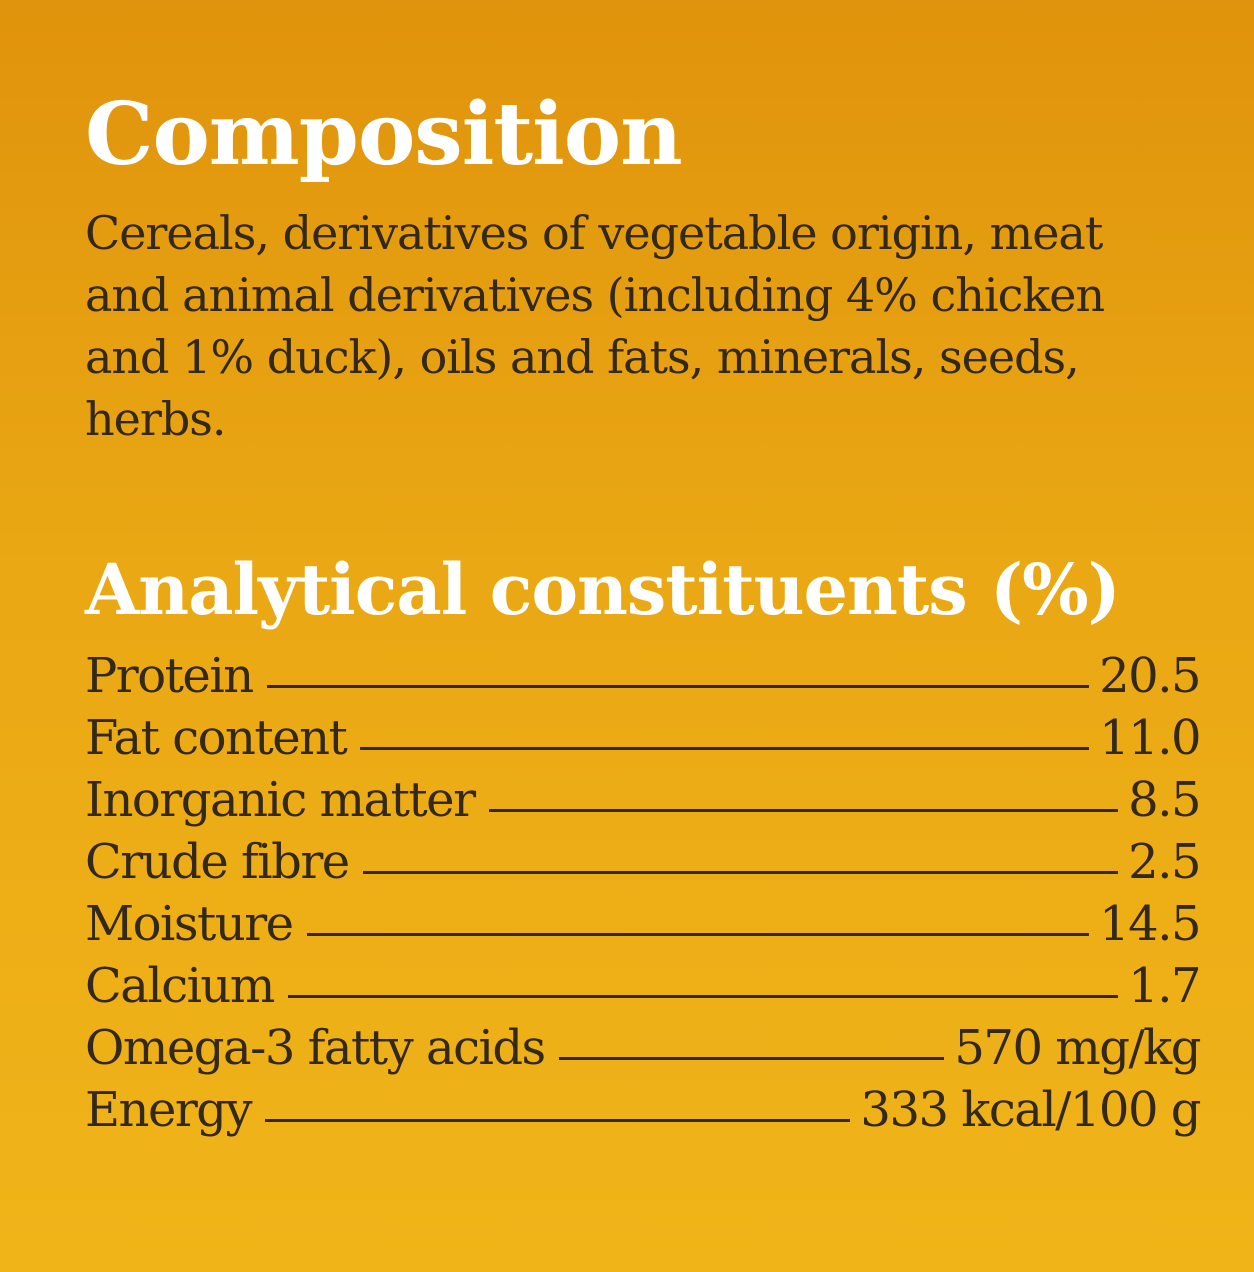 The image size is (1254, 1272). I want to click on constituent-label: Crude fibre, so click(217, 862).